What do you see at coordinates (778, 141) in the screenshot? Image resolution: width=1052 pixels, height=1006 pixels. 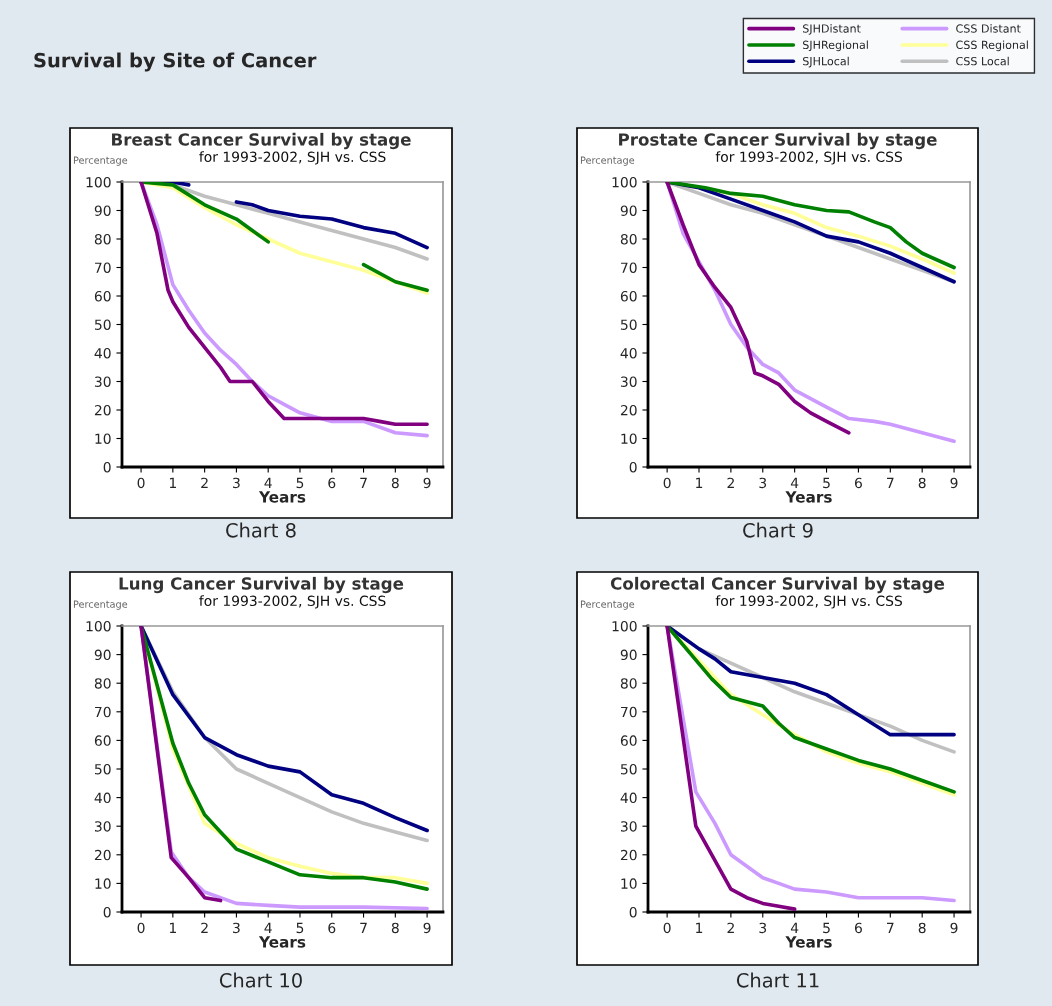 I see `chart-title: Prostate Cancer Survival by stage` at bounding box center [778, 141].